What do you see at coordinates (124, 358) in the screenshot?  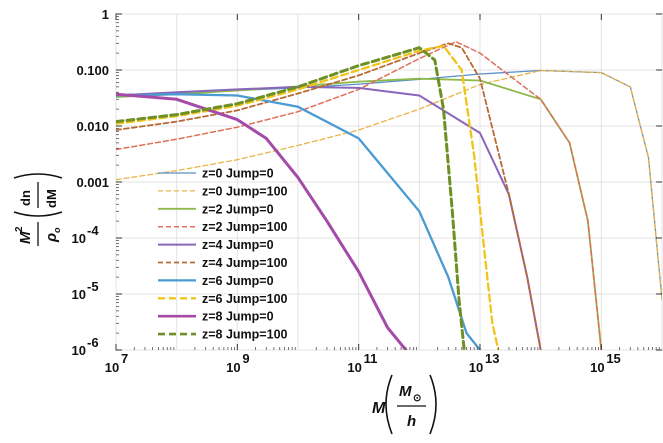 I see `x-tick-exponent: 7` at bounding box center [124, 358].